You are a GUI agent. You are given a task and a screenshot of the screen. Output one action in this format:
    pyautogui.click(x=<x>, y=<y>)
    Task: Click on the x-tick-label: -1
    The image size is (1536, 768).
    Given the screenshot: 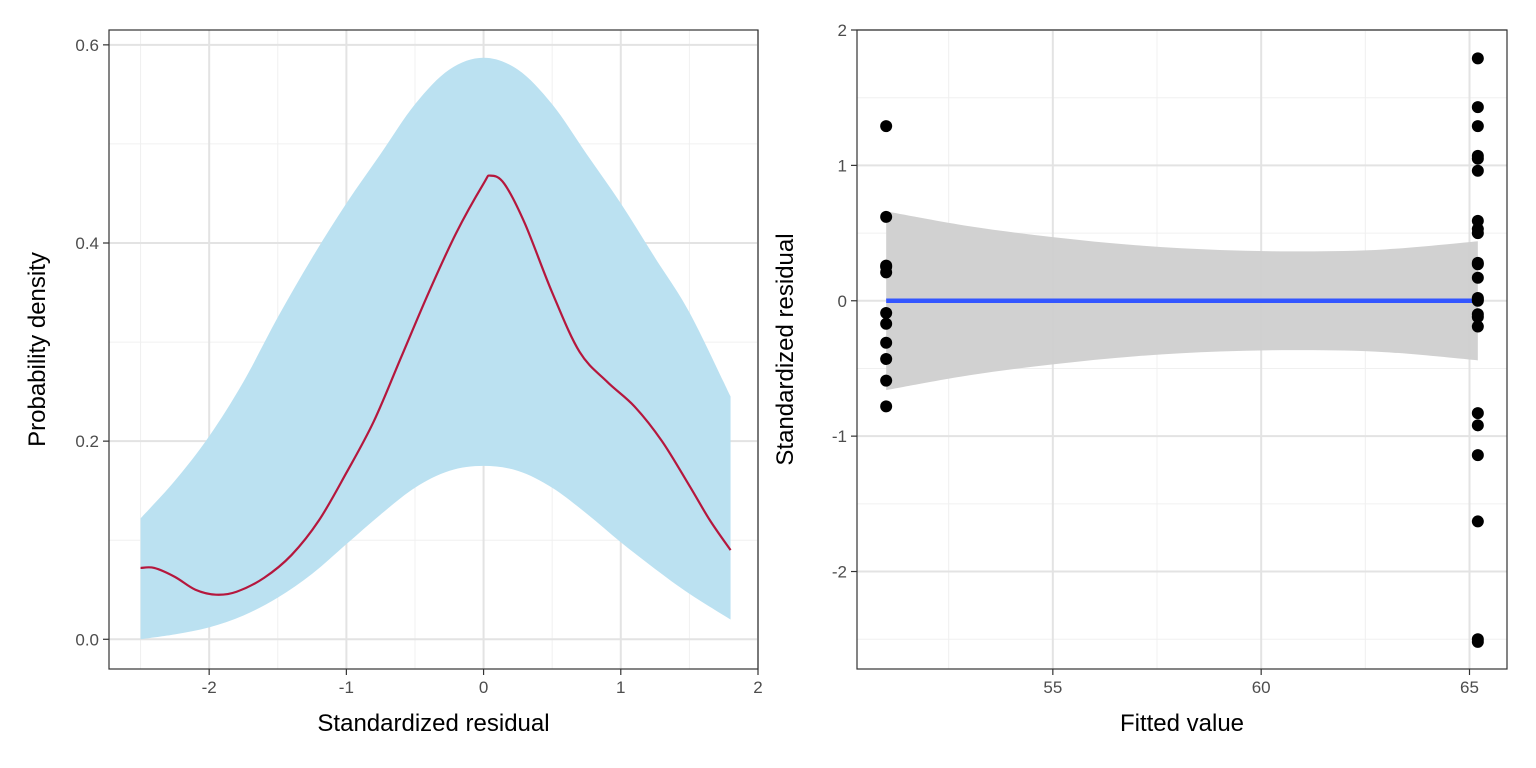 What is the action you would take?
    pyautogui.click(x=346, y=687)
    